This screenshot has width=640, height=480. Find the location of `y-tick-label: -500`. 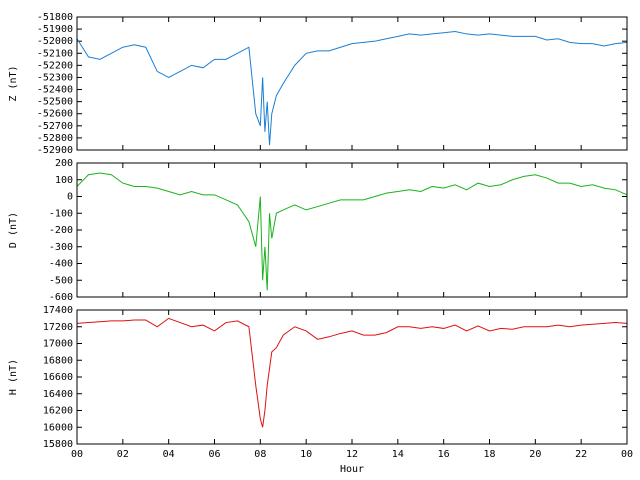

y-tick-label: -500 is located at coordinates (61, 280).